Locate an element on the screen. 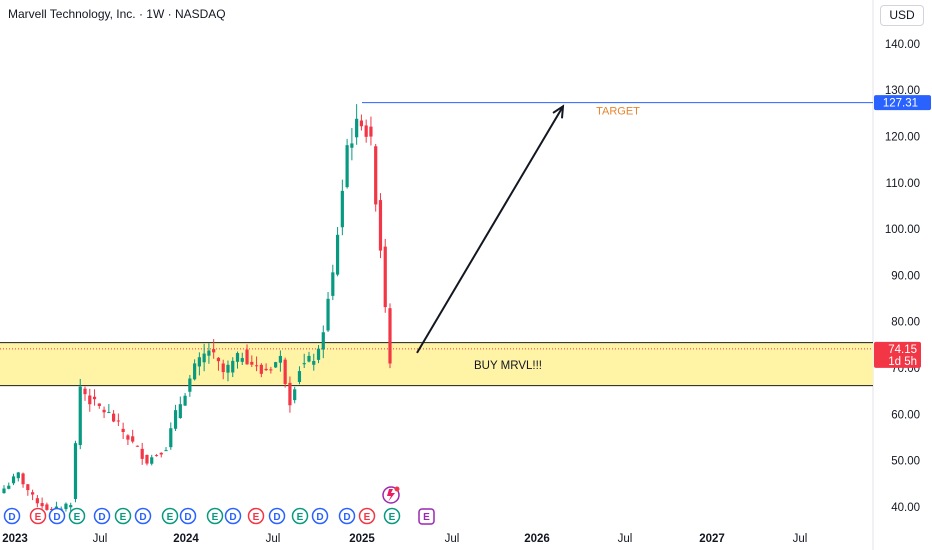  y-tick-label: 90.00 is located at coordinates (905, 276).